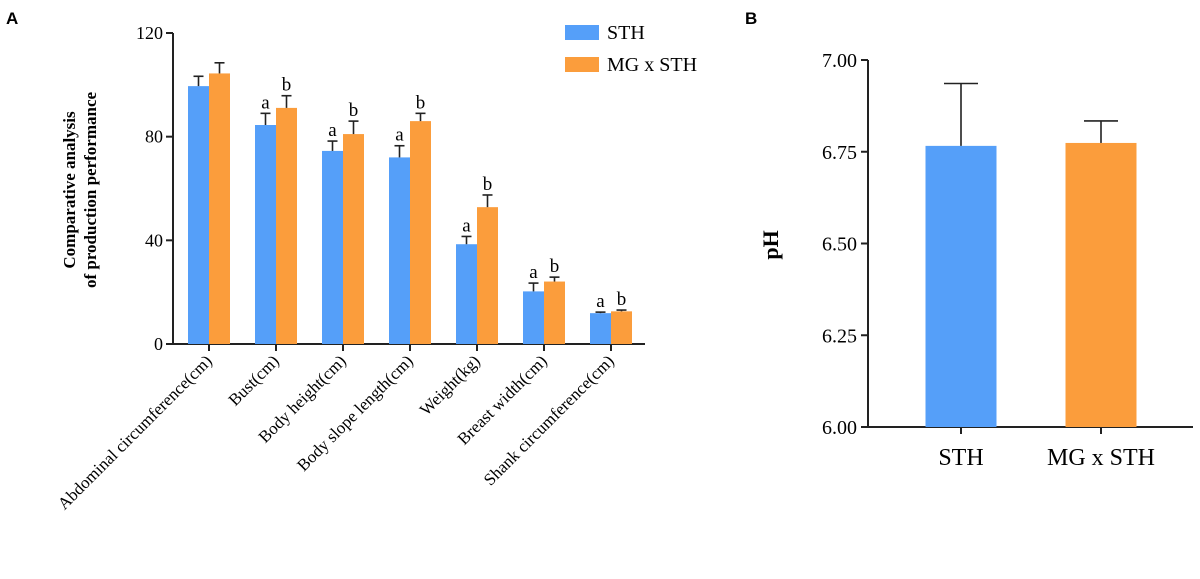 The height and width of the screenshot is (579, 1200). What do you see at coordinates (154, 137) in the screenshot?
I see `y-tick-label-a: 80` at bounding box center [154, 137].